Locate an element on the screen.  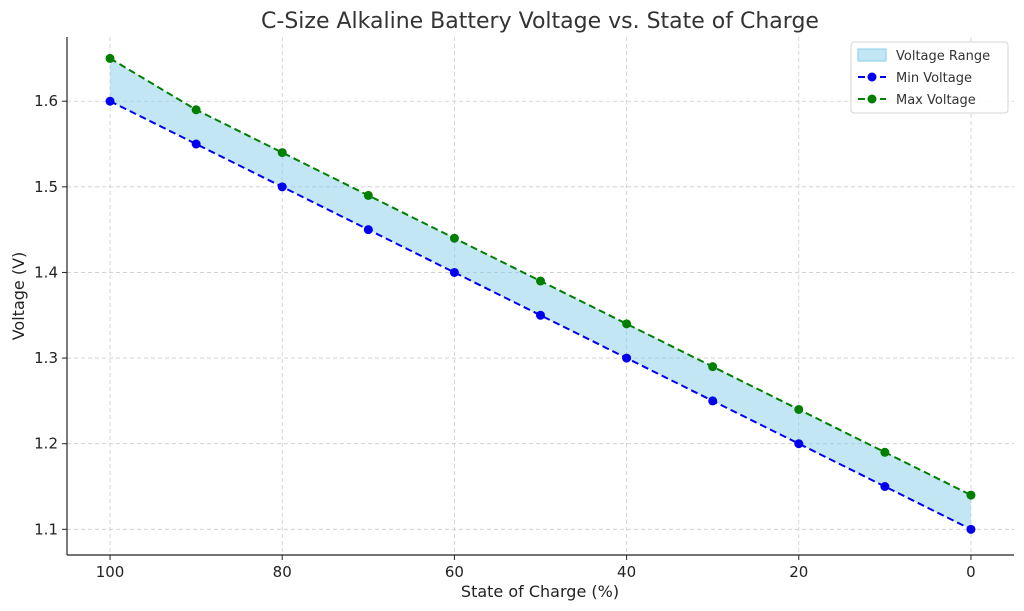
y-axis-ticks: 1.1 1.2 1.3 1.4 1.5 1.6 is located at coordinates (50, 315).